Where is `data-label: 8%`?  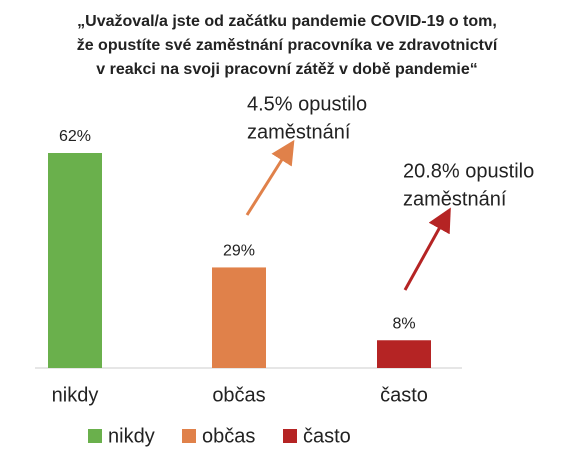 data-label: 8% is located at coordinates (403, 323).